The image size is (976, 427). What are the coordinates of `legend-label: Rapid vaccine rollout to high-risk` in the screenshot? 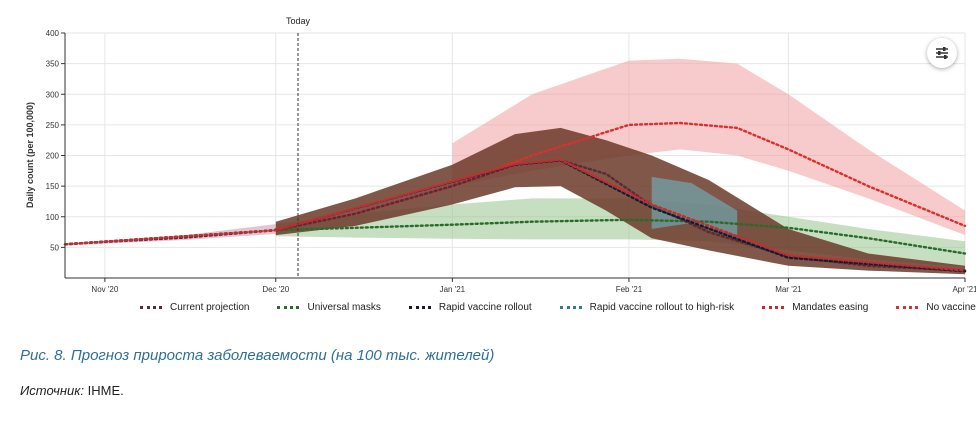 It's located at (662, 307).